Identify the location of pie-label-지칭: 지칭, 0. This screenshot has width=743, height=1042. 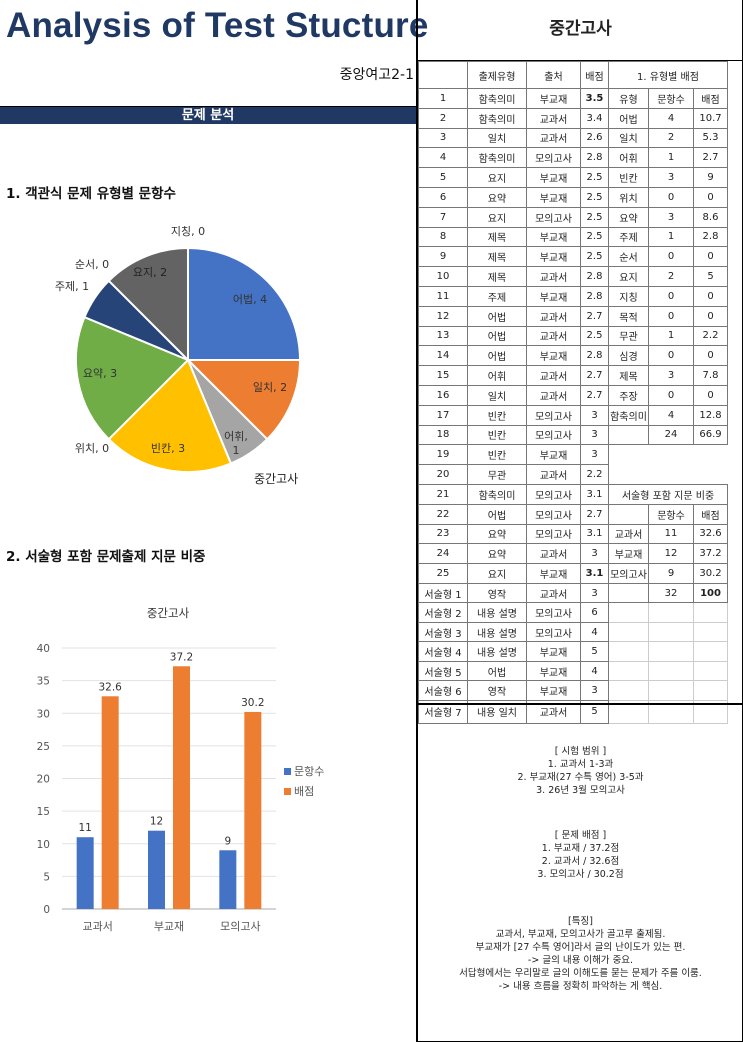
(188, 231).